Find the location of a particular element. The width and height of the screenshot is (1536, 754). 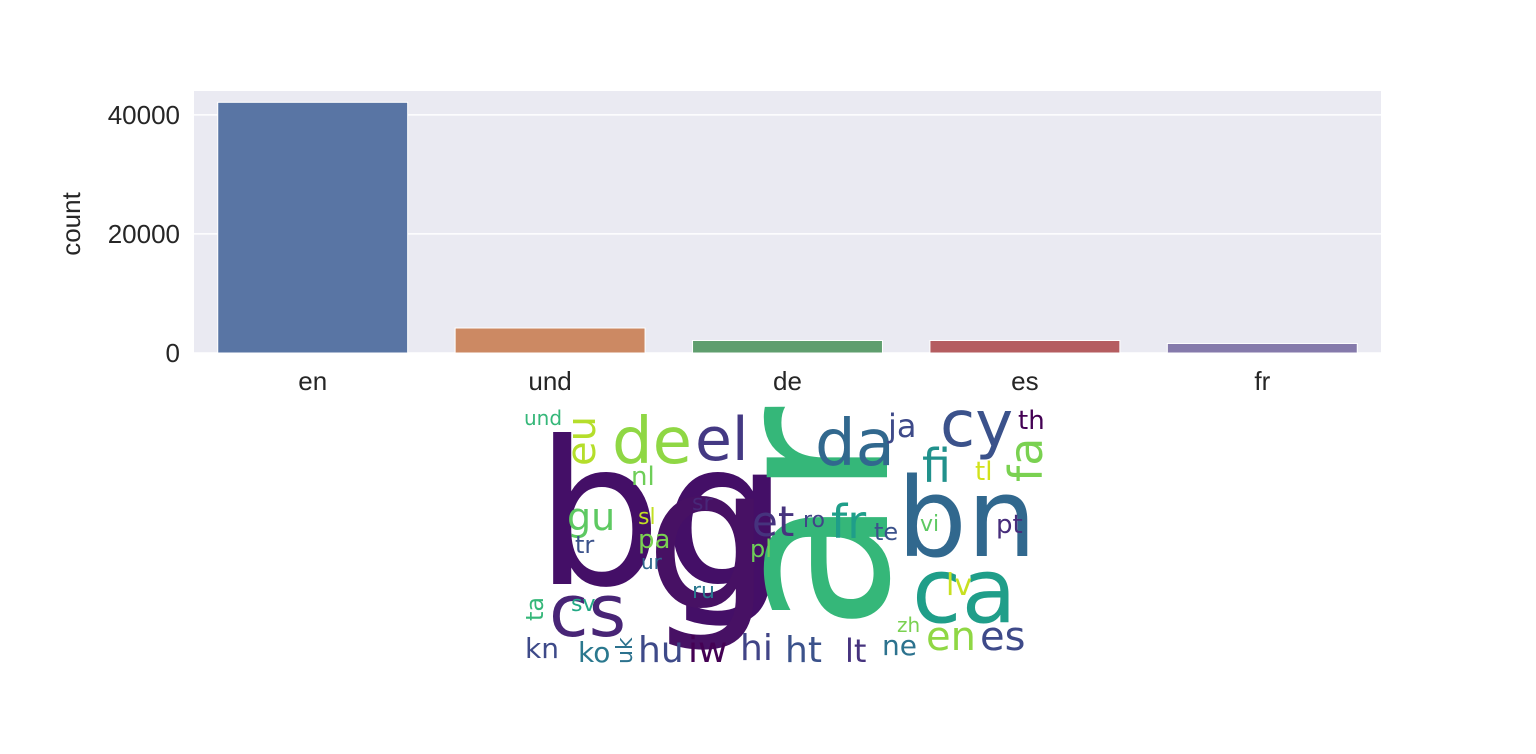

word-cloud-word: pa is located at coordinates (654, 540).